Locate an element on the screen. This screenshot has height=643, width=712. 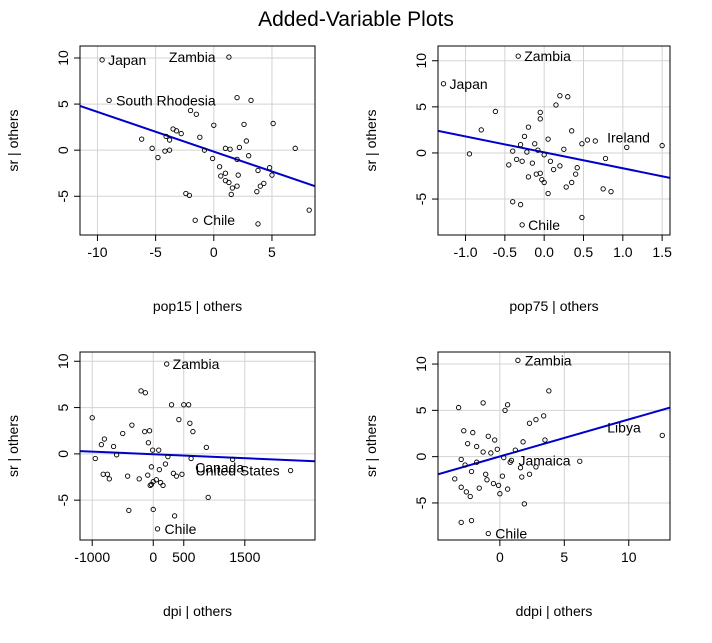
x-tick-label: -1.0 is located at coordinates (465, 252).